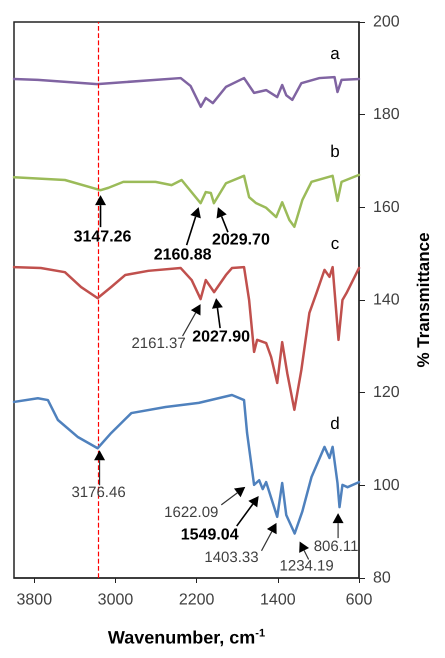 The width and height of the screenshot is (445, 658). Describe the element at coordinates (34, 600) in the screenshot. I see `x-tick-label: 3800` at that location.